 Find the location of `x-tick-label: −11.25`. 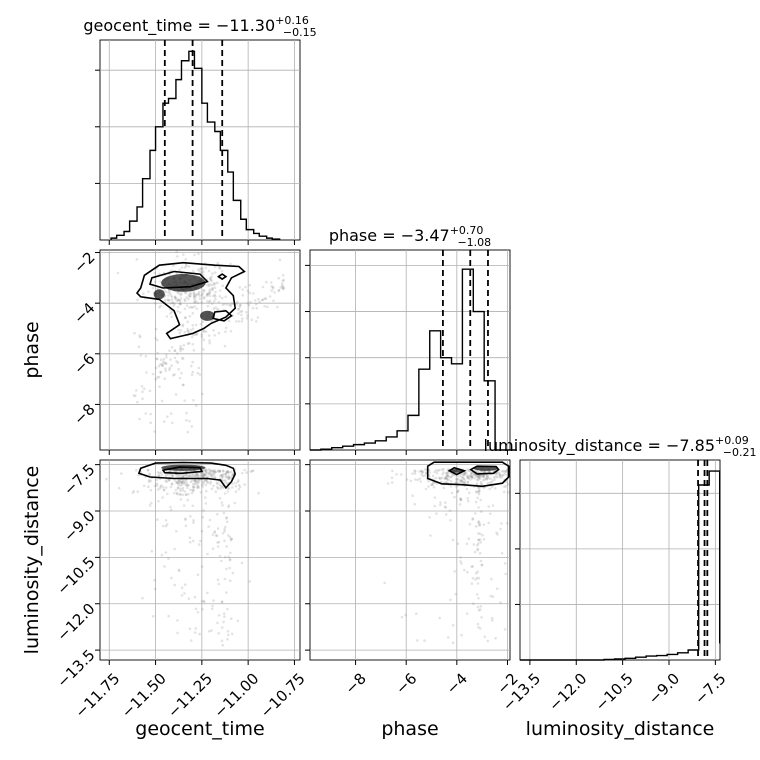

x-tick-label: −11.25 is located at coordinates (190, 696).